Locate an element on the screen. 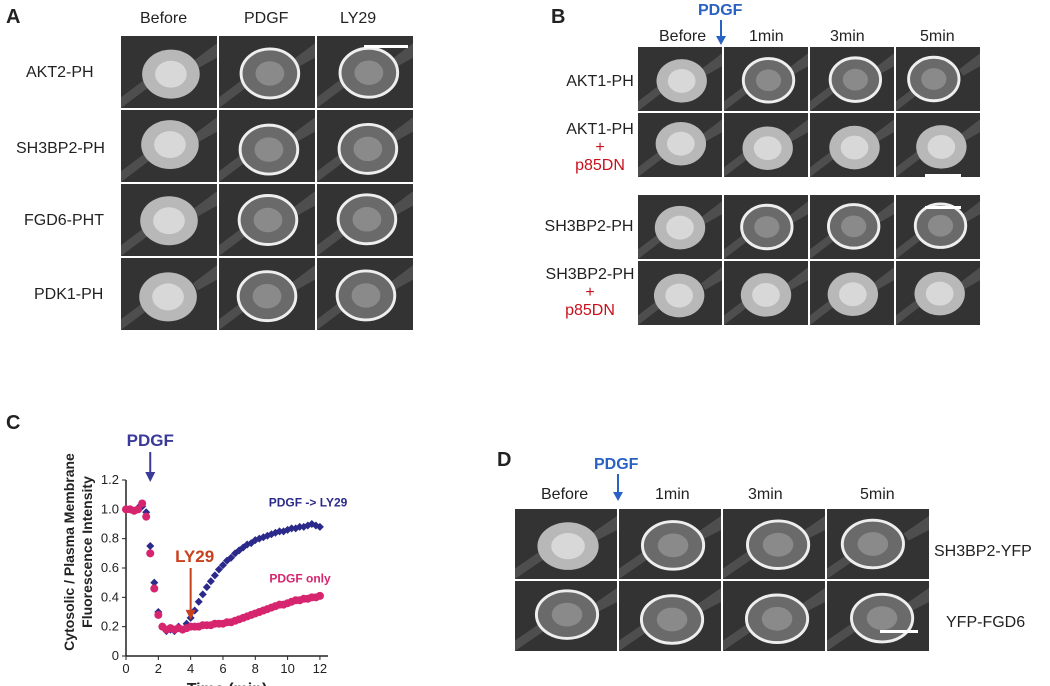 This screenshot has height=686, width=1050. y-axis-label-line1: Cytosolic / Plasma Membrane is located at coordinates (69, 552).